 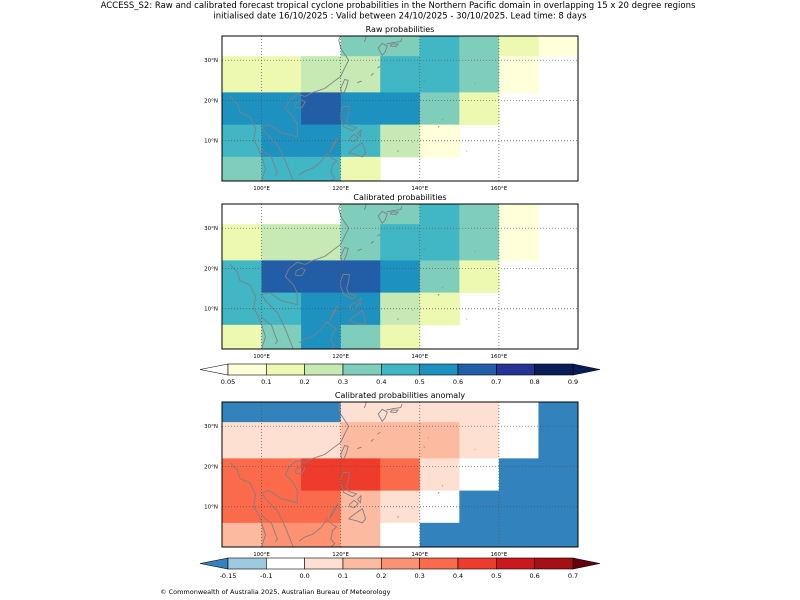 What do you see at coordinates (211, 61) in the screenshot?
I see `y-tick-label: 30°N` at bounding box center [211, 61].